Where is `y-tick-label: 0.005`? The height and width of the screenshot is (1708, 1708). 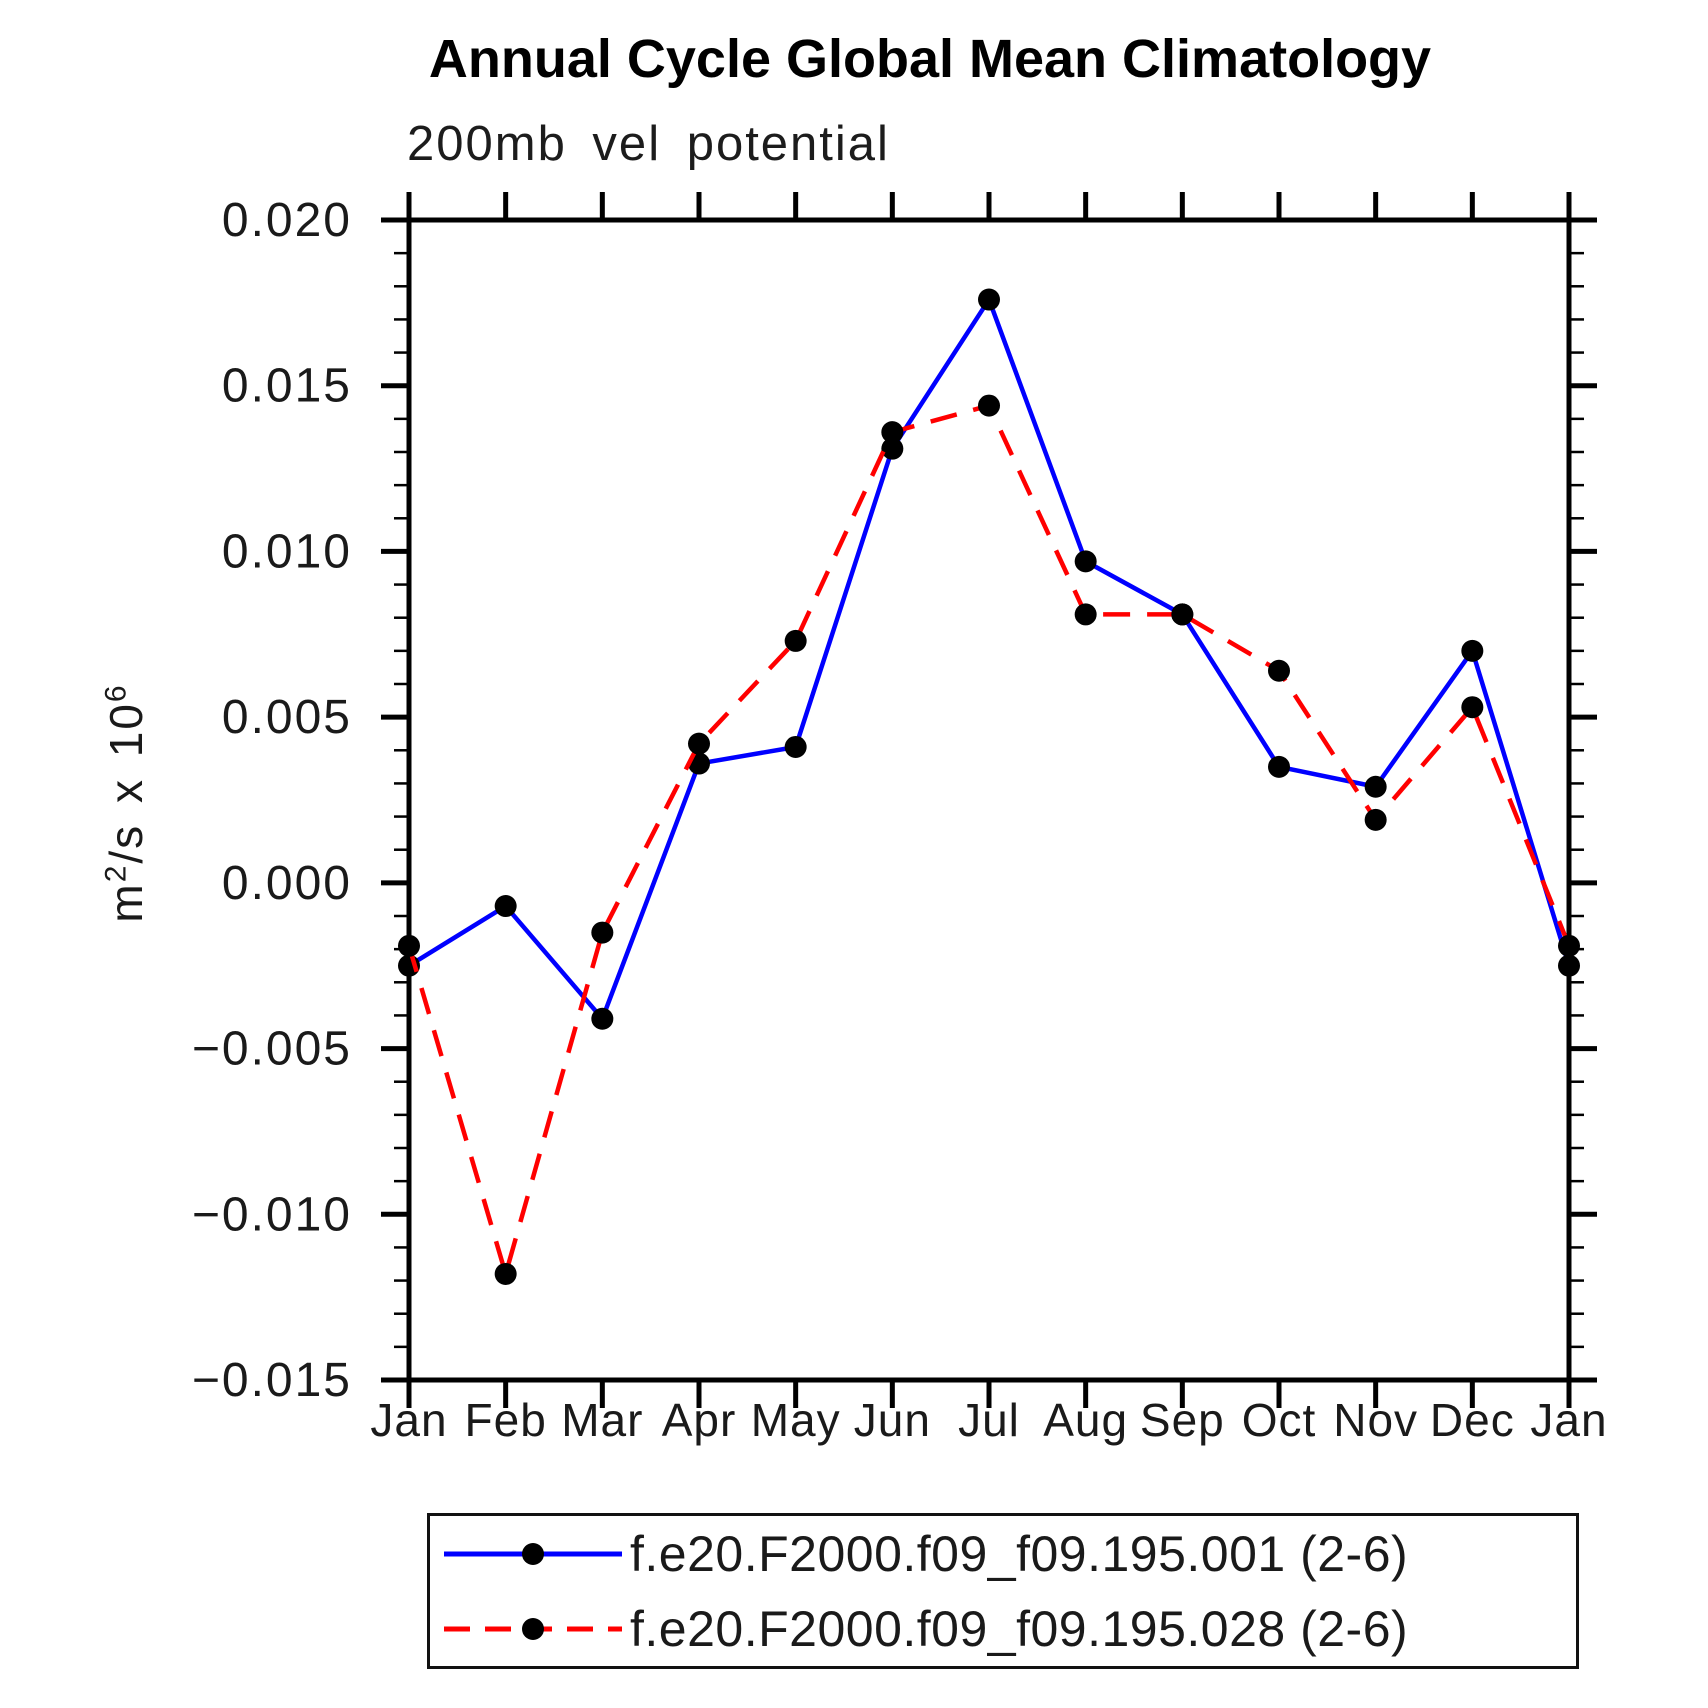
y-tick-label: 0.005 is located at coordinates (287, 717).